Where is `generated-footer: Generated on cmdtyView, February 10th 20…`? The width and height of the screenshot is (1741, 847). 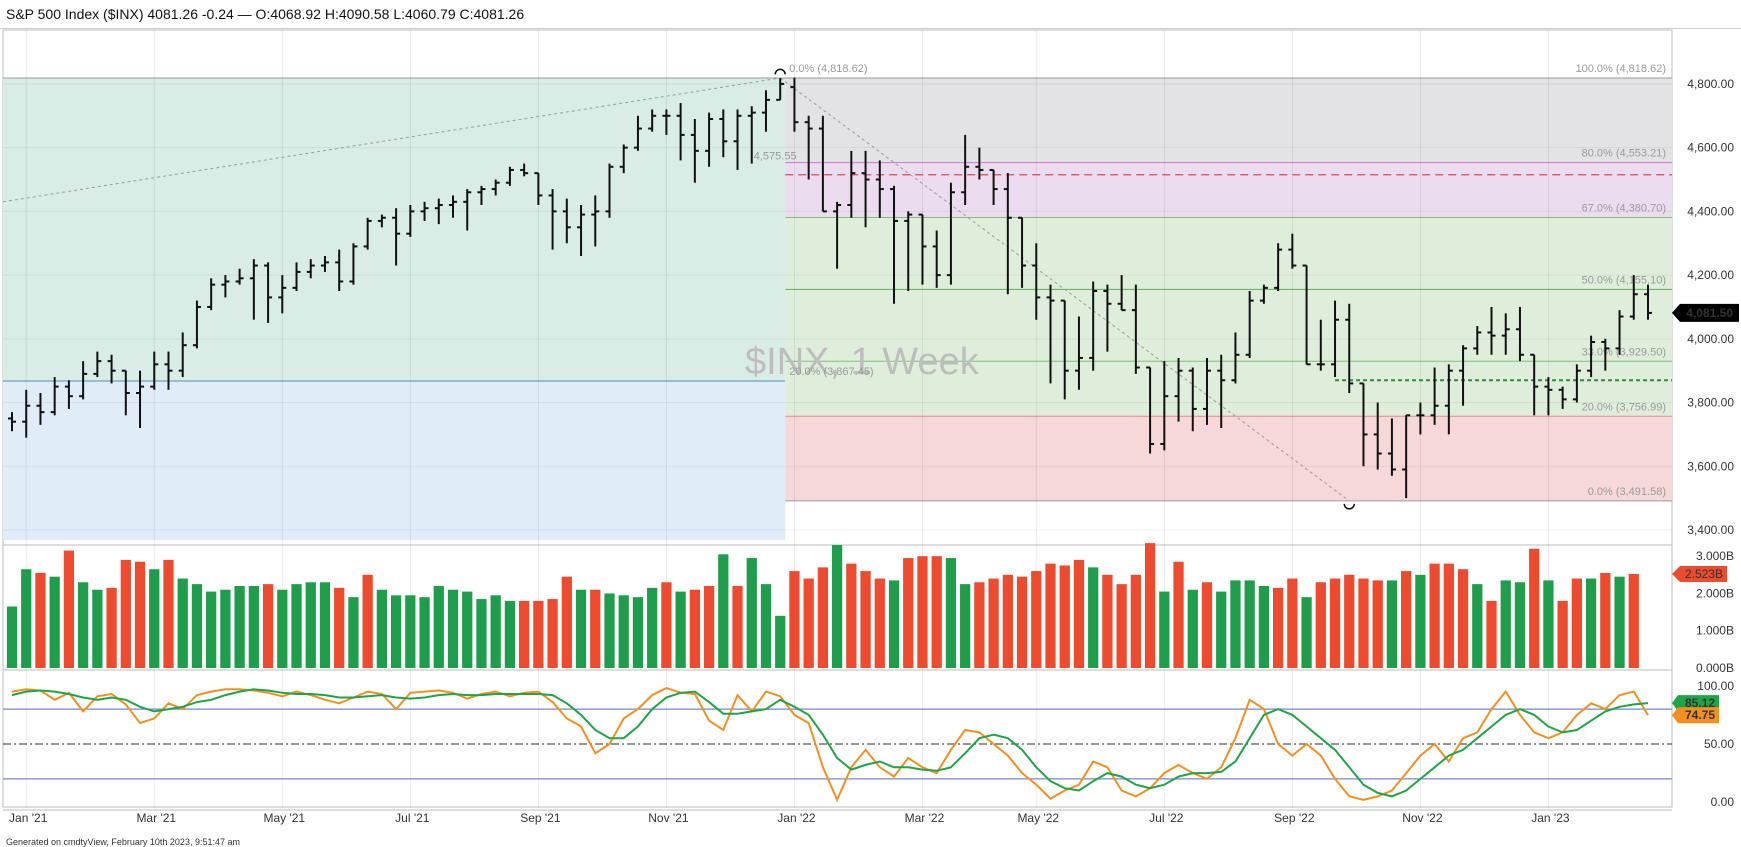
generated-footer: Generated on cmdtyView, February 10th 20… is located at coordinates (123, 842).